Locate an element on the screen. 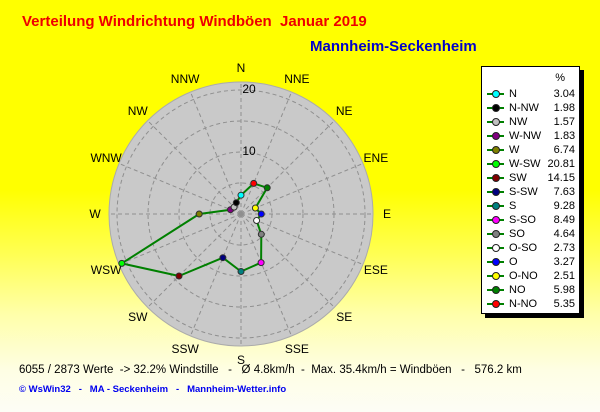  legend-row-s-sw: S-SW 7.63 is located at coordinates (530, 192).